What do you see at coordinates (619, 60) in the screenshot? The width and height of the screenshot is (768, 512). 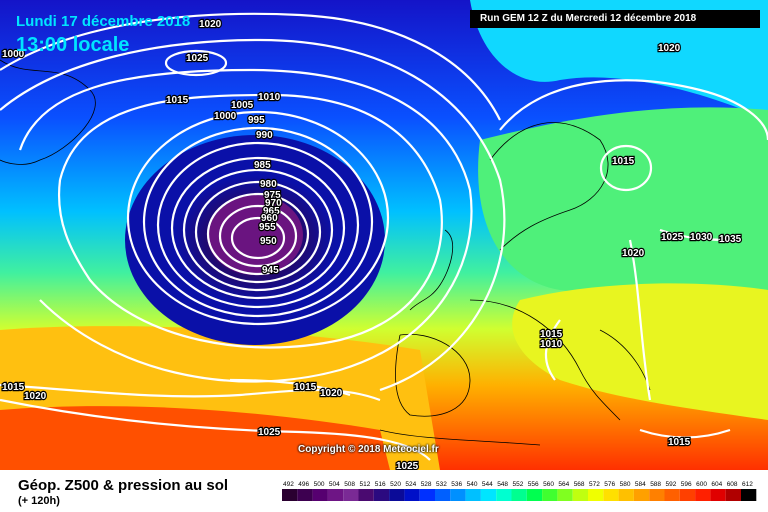 I see `z500-cyan-ne` at bounding box center [619, 60].